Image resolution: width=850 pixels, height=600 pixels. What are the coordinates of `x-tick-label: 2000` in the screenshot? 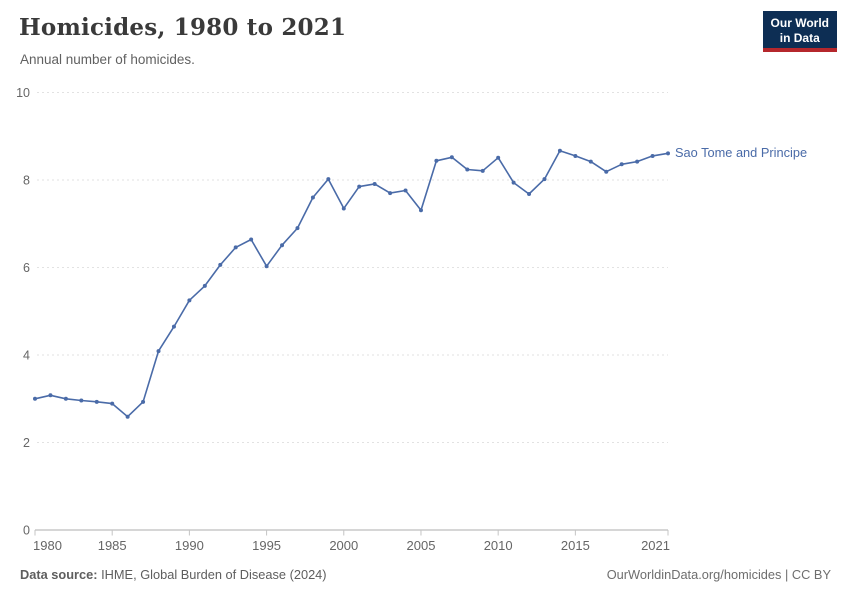 It's located at (343, 545).